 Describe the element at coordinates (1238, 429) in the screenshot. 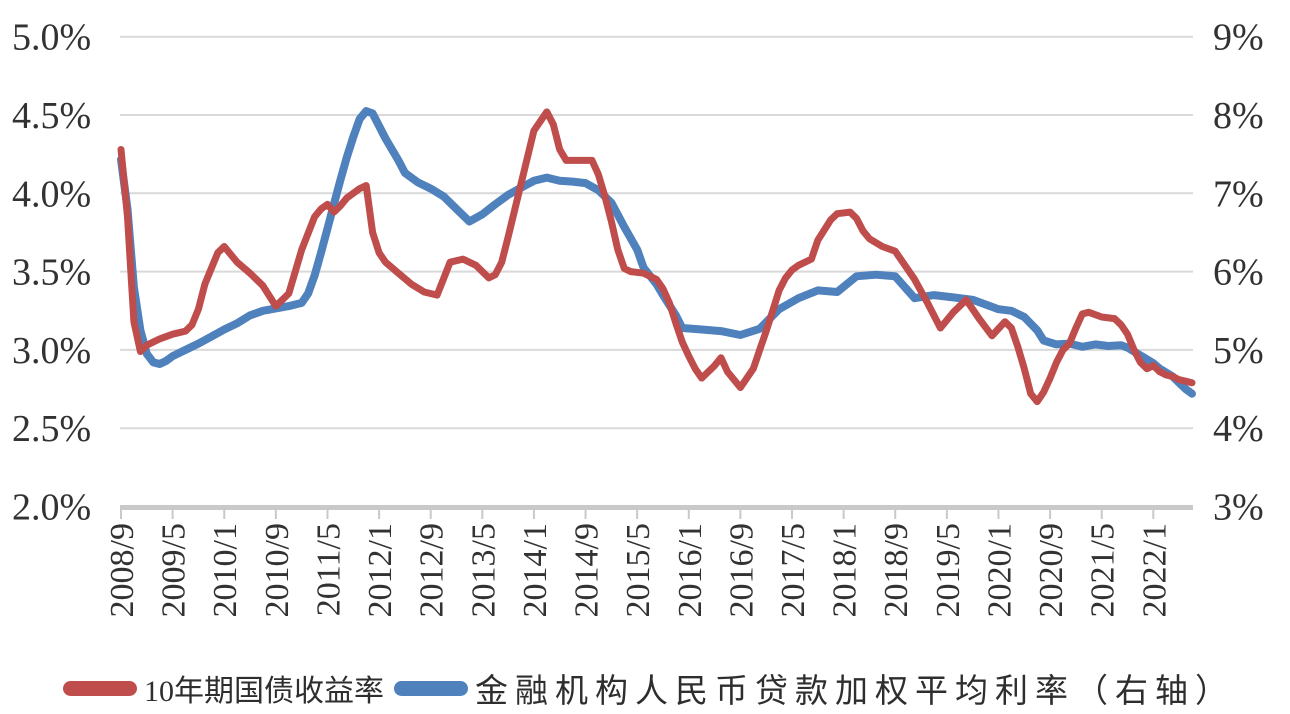

I see `right-axis-tick-label: 4%` at that location.